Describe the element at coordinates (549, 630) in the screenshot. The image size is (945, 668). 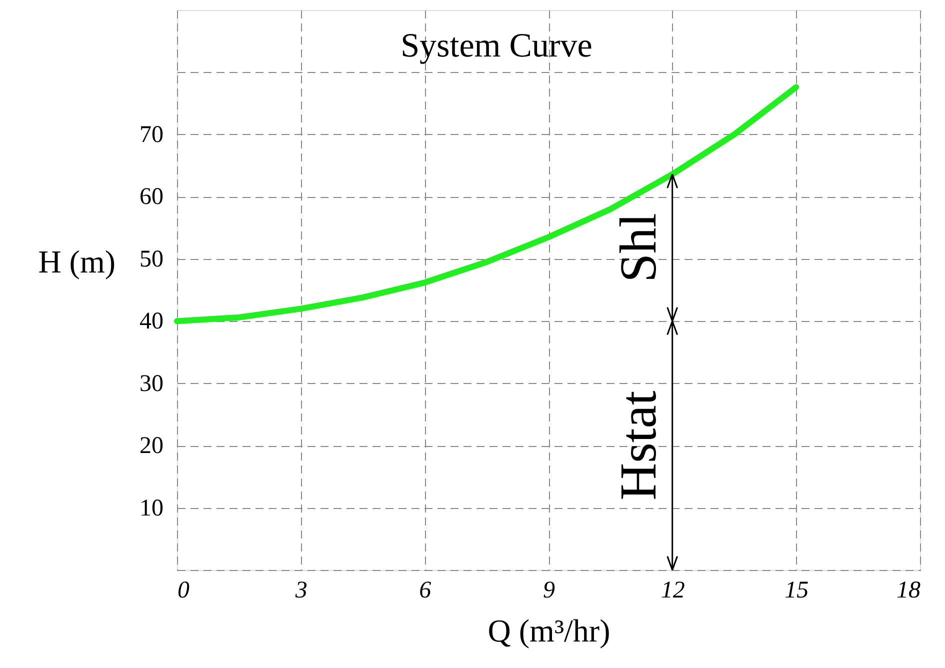
I see `x-axis-title: Q (m³/hr)` at that location.